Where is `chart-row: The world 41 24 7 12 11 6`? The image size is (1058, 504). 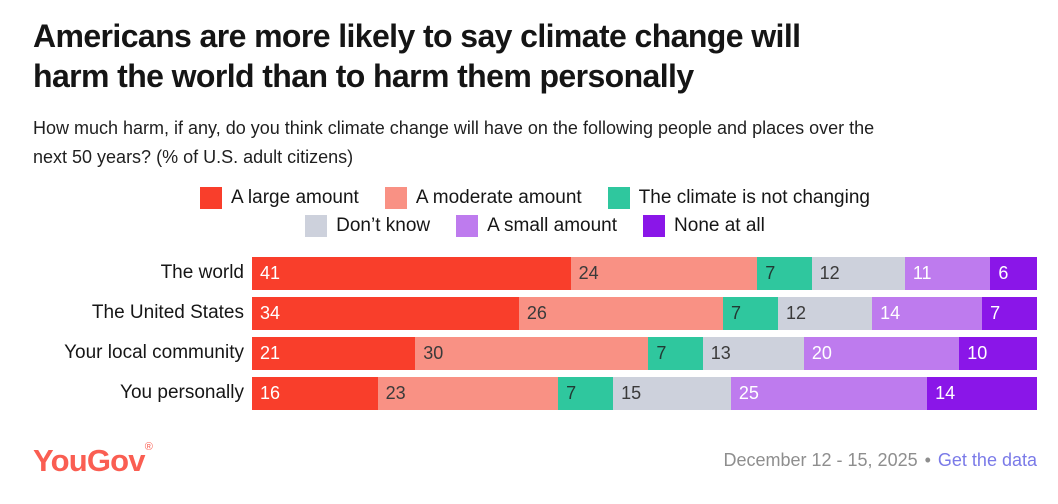
chart-row: The world 41 24 7 12 11 6 is located at coordinates (535, 273).